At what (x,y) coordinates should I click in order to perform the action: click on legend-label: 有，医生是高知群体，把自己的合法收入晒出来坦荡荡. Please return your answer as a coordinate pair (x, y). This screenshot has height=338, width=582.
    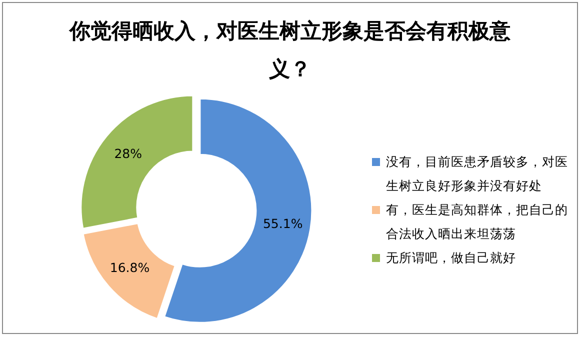
    Looking at the image, I should click on (477, 221).